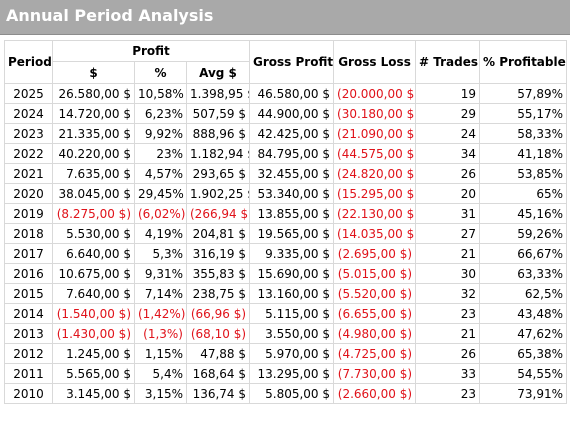  I want to click on cell-profitable: 66,67%, so click(523, 253).